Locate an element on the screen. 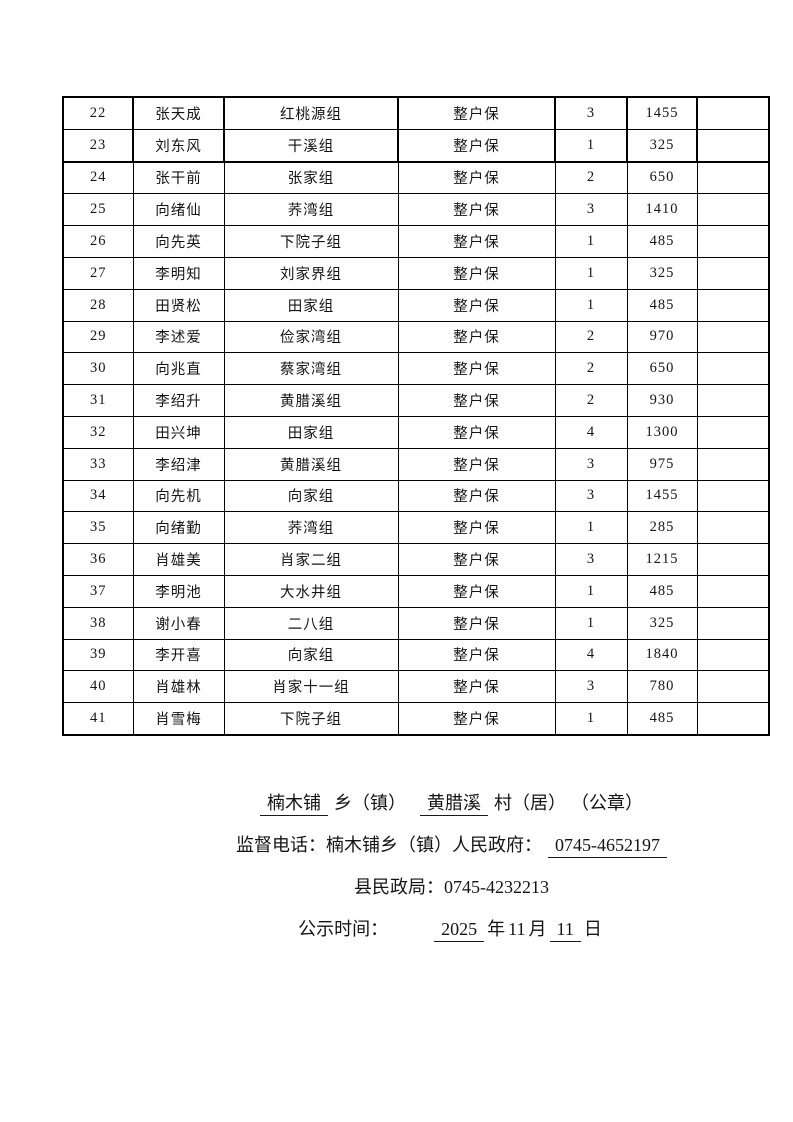 The height and width of the screenshot is (1122, 793). table-cell: 李绍津 is located at coordinates (178, 464).